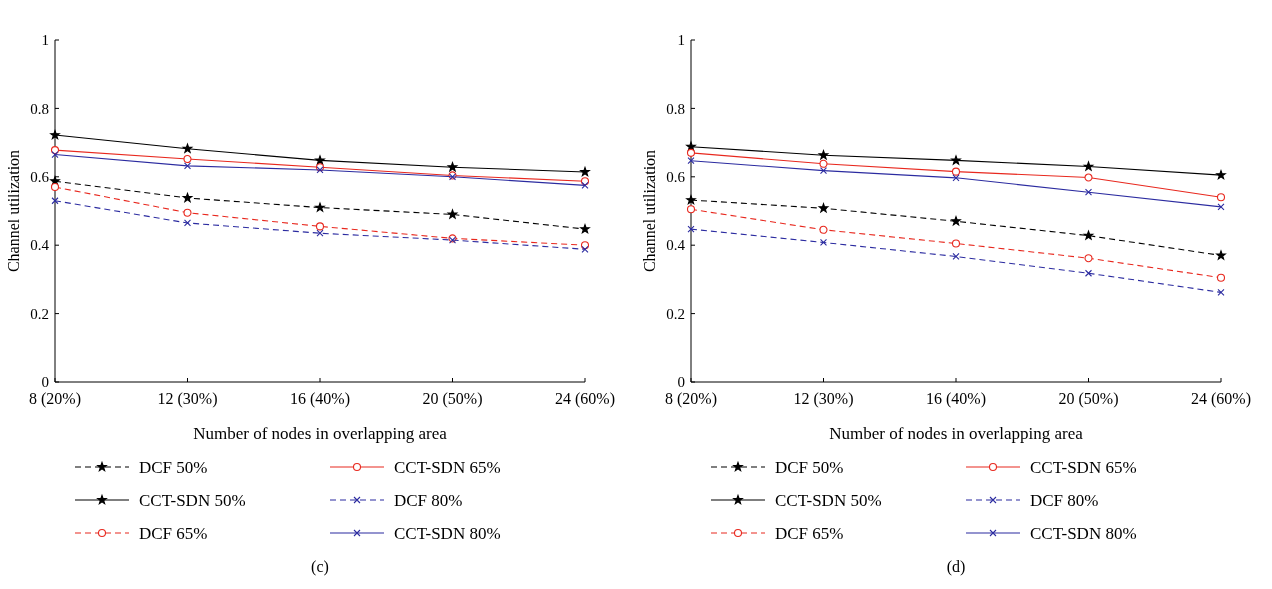 This screenshot has width=1272, height=589. Describe the element at coordinates (320, 567) in the screenshot. I see `text: (c)` at that location.